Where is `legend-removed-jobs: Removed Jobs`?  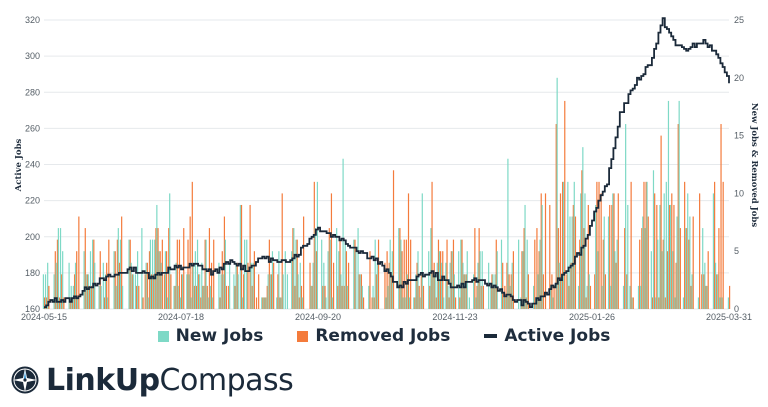
legend-removed-jobs: Removed Jobs is located at coordinates (373, 336).